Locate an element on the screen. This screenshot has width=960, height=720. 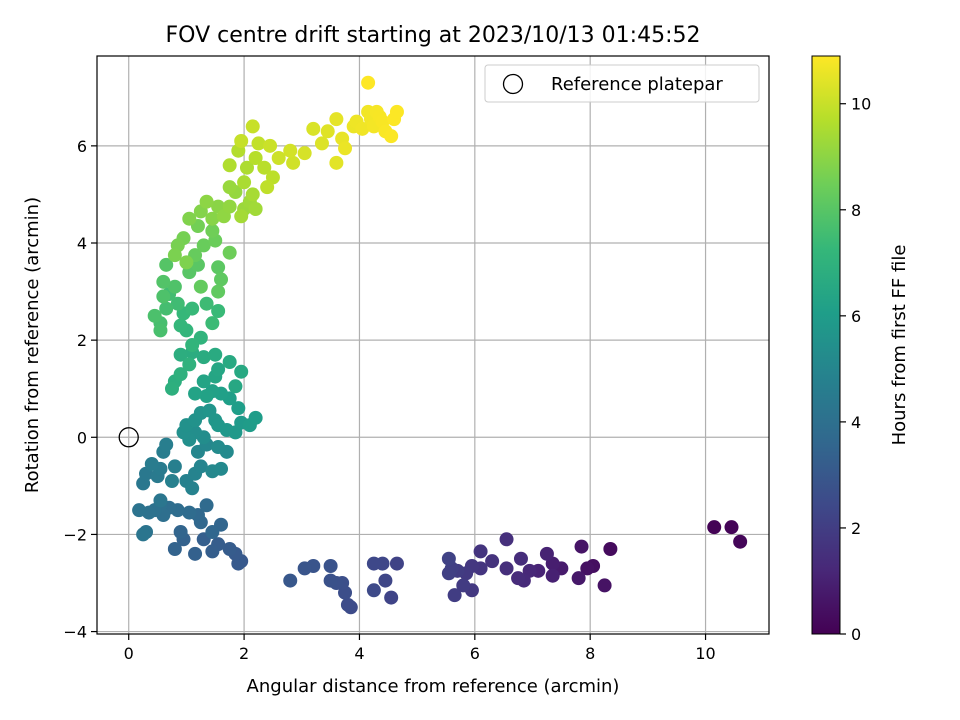
x-tick-label: 4 is located at coordinates (359, 653).